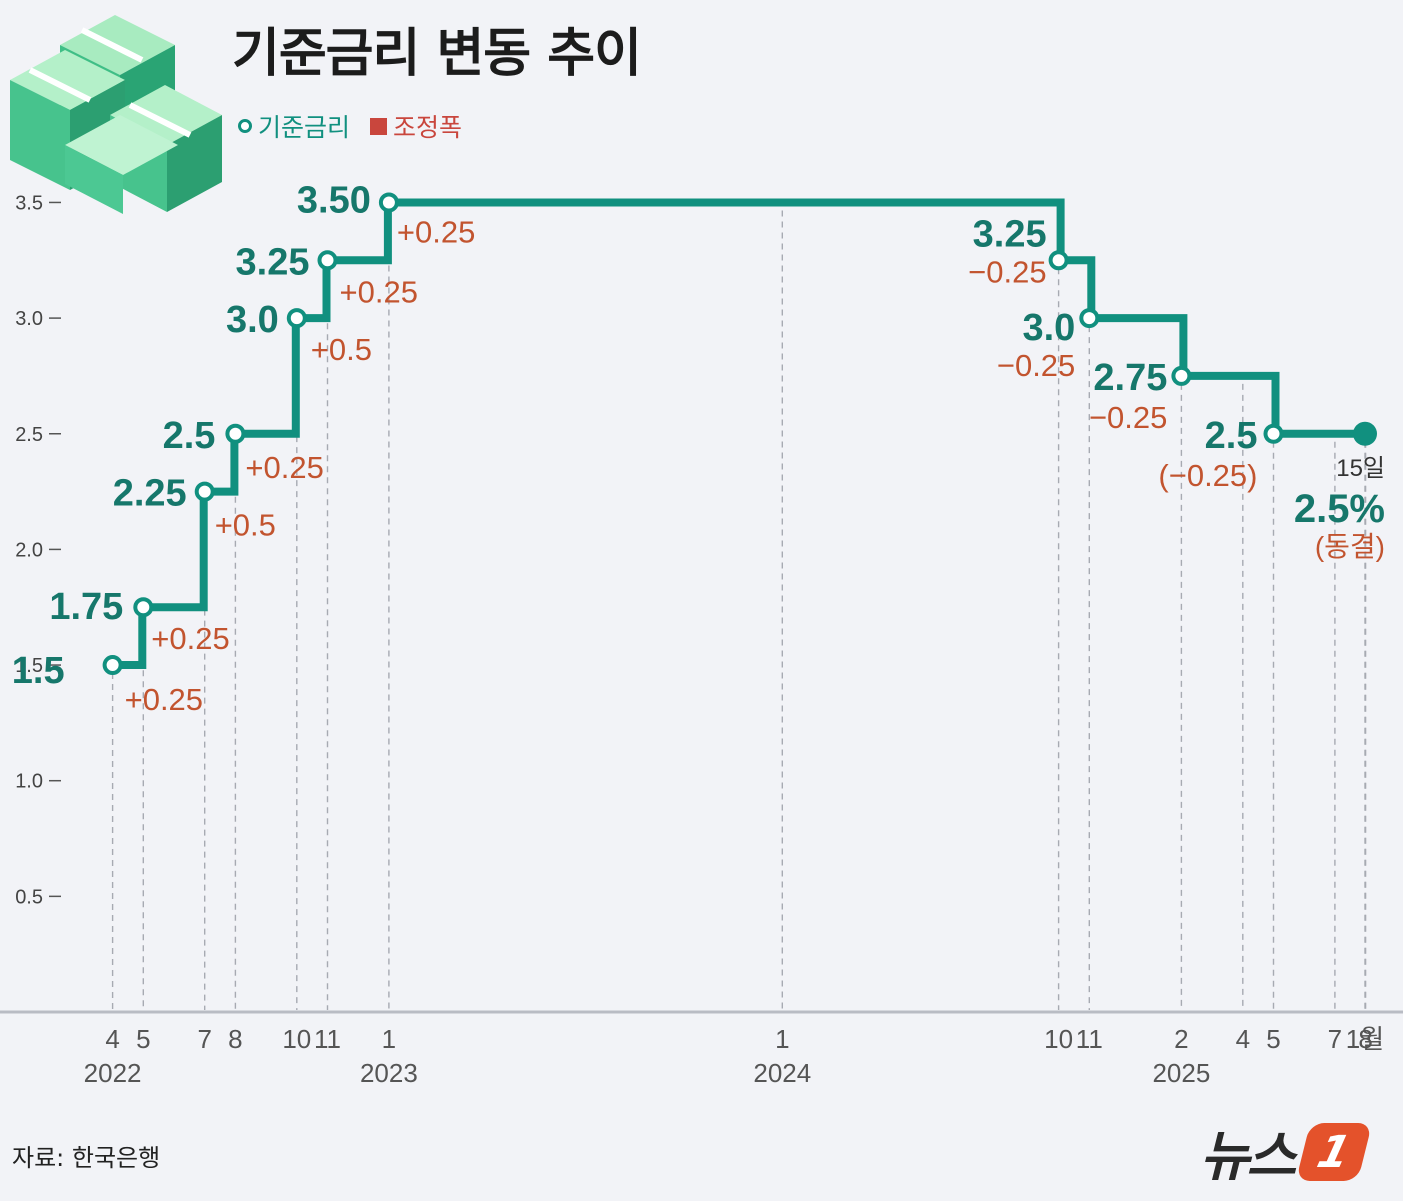 The width and height of the screenshot is (1403, 1201). Describe the element at coordinates (150, 494) in the screenshot. I see `rate-value-label: 2.25` at that location.